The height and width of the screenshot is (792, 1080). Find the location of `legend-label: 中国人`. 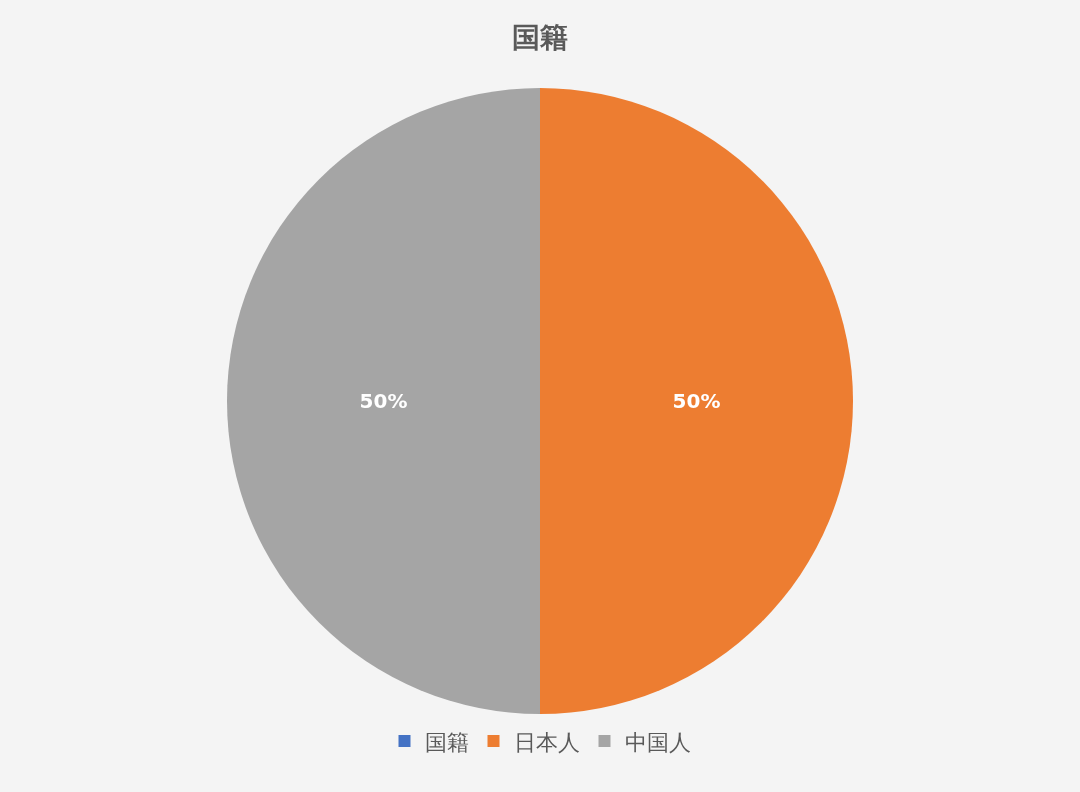

legend-label: 中国人 is located at coordinates (657, 742).